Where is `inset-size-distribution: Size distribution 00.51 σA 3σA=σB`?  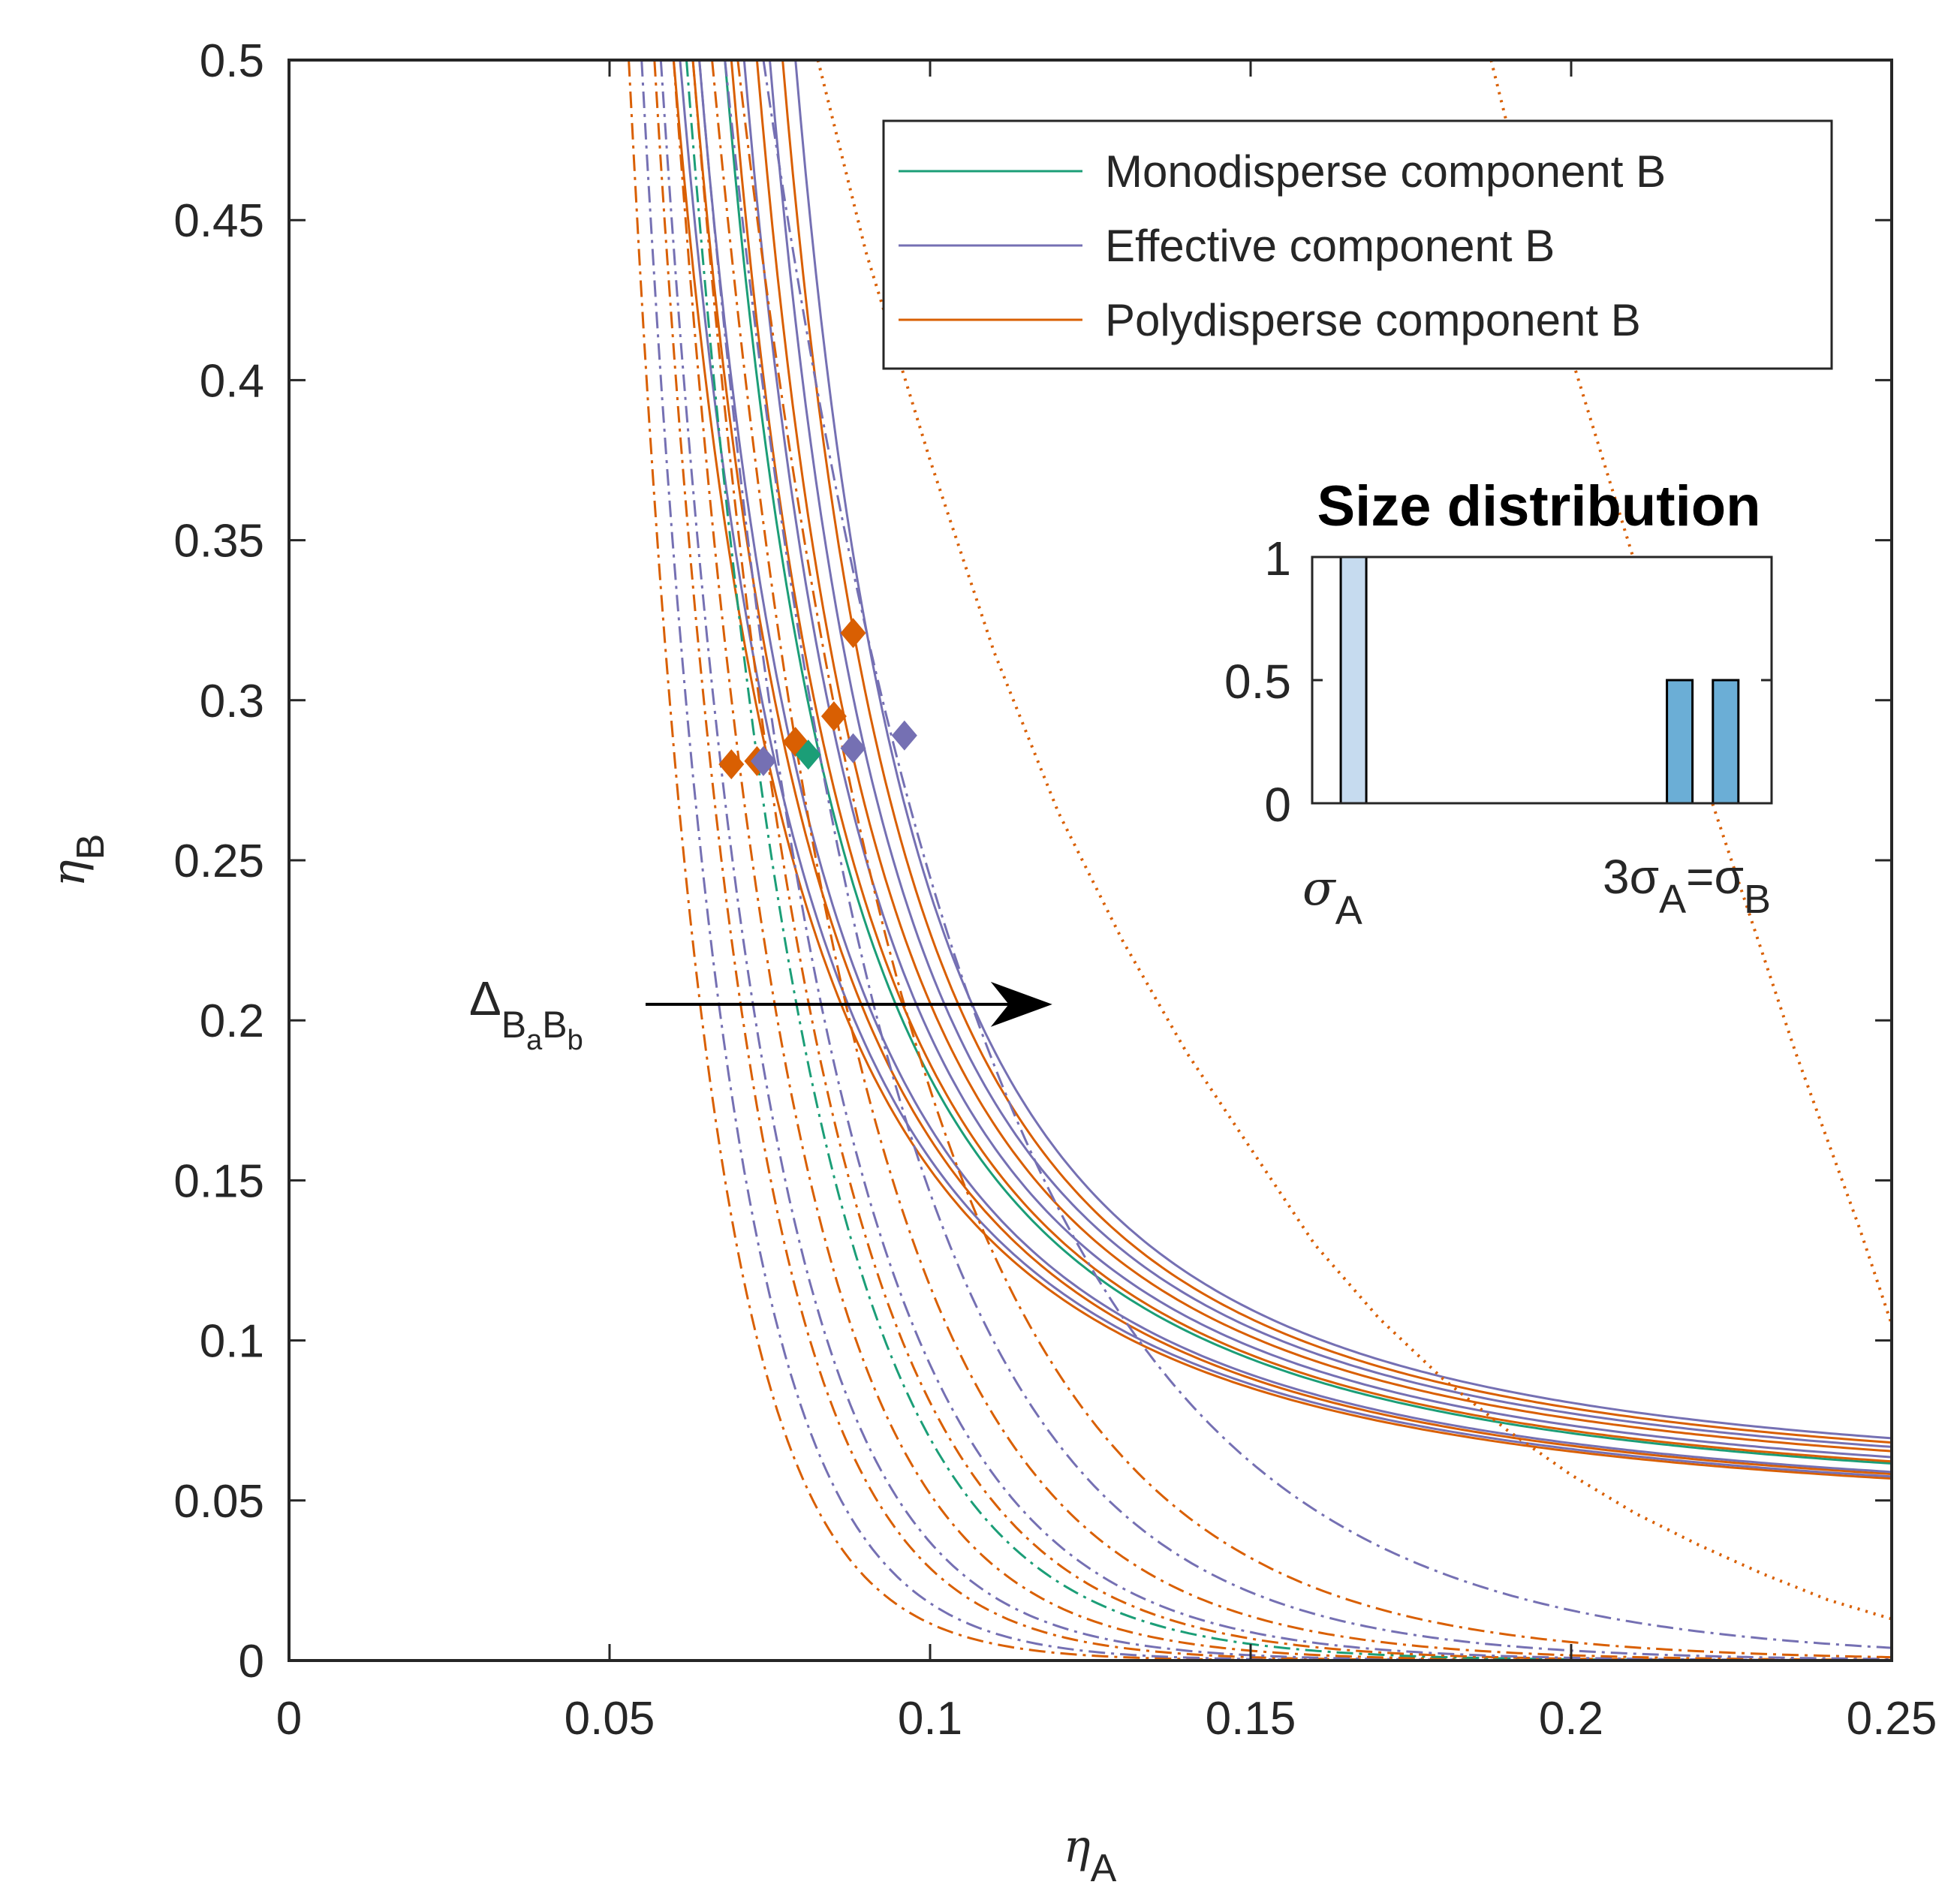
inset-size-distribution: Size distribution 00.51 σA 3σA=σB is located at coordinates (1498, 703).